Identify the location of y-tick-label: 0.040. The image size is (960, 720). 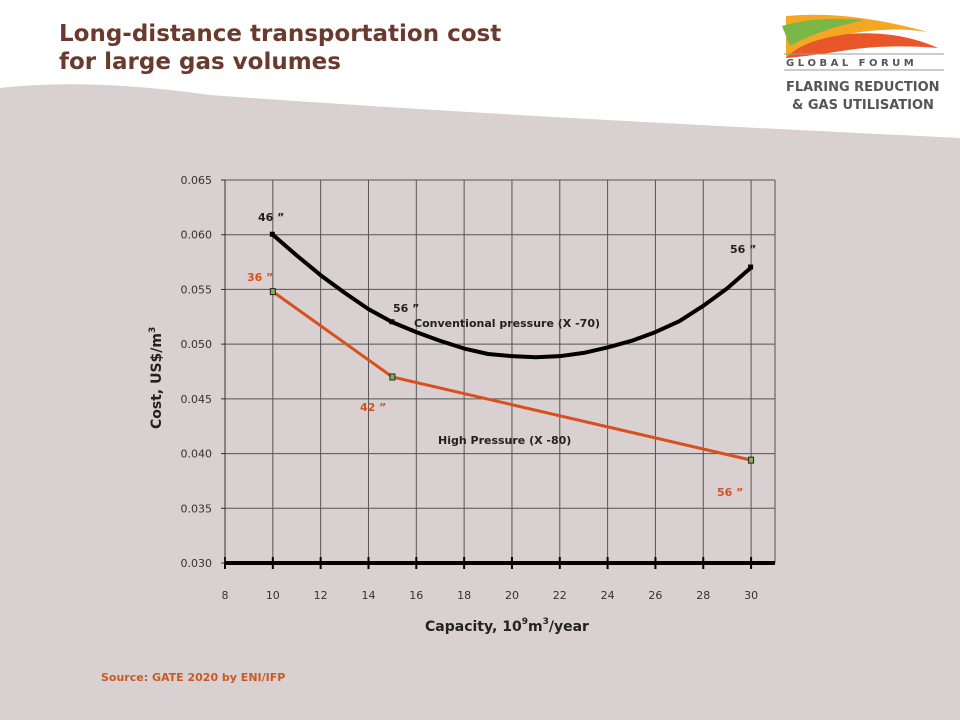
(197, 454).